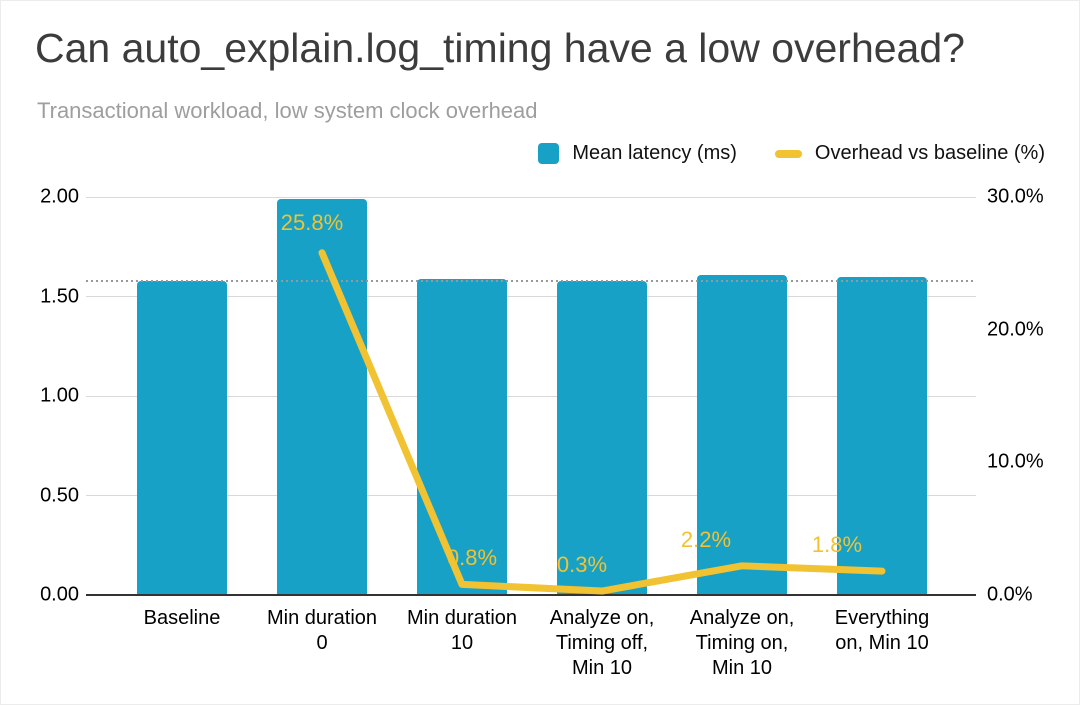 Image resolution: width=1080 pixels, height=705 pixels. Describe the element at coordinates (654, 153) in the screenshot. I see `legend-label: Mean latency (ms)` at that location.